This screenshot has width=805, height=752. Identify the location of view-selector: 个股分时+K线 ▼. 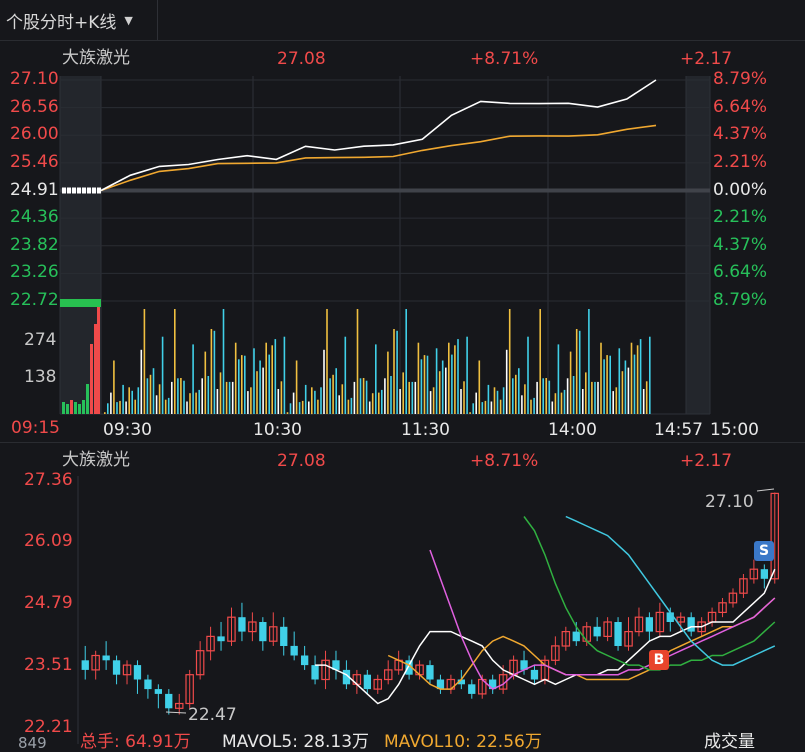
(79, 20).